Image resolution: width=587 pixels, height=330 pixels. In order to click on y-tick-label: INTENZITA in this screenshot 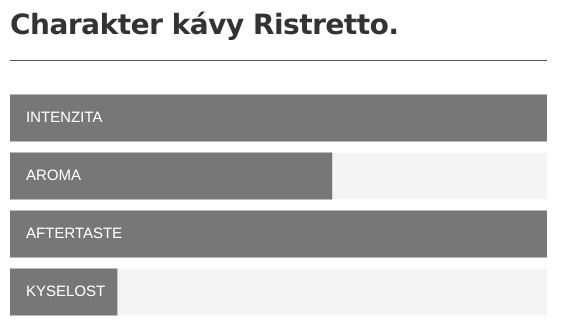, I will do `click(64, 117)`.